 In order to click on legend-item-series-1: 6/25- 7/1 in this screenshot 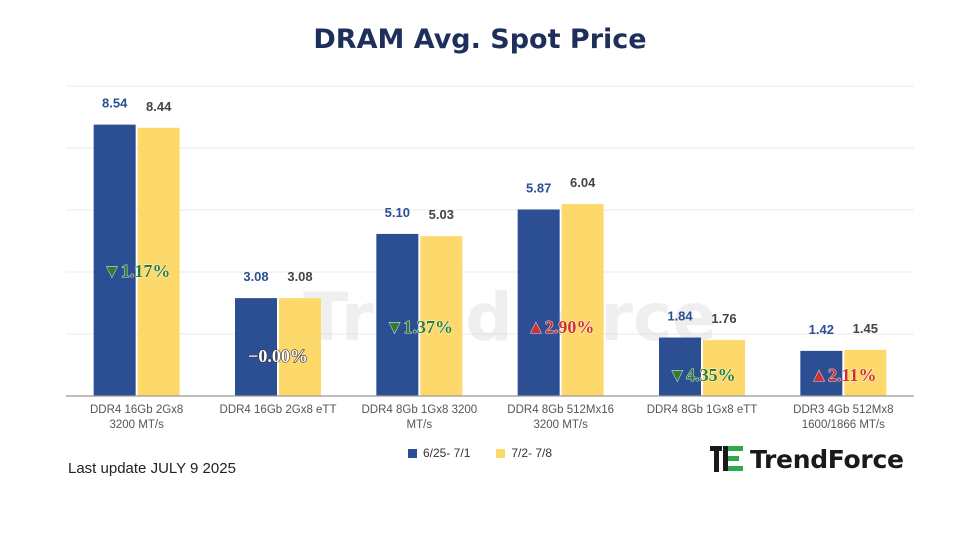, I will do `click(439, 453)`.